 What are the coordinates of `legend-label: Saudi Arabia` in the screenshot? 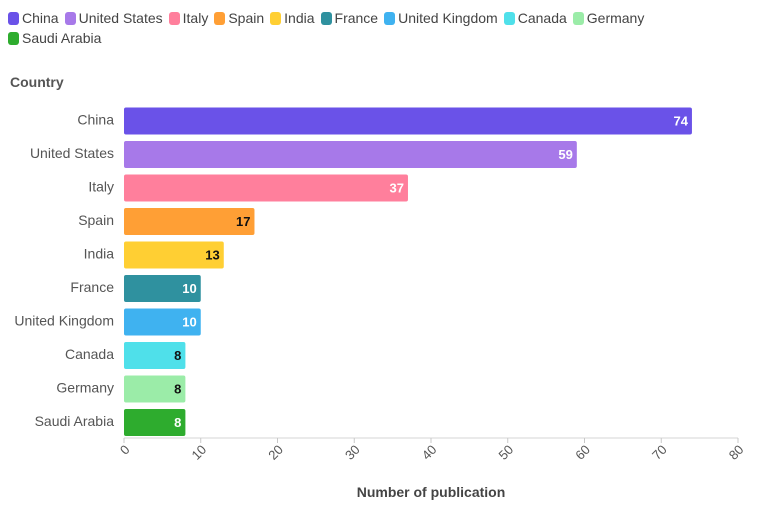 It's located at (62, 38).